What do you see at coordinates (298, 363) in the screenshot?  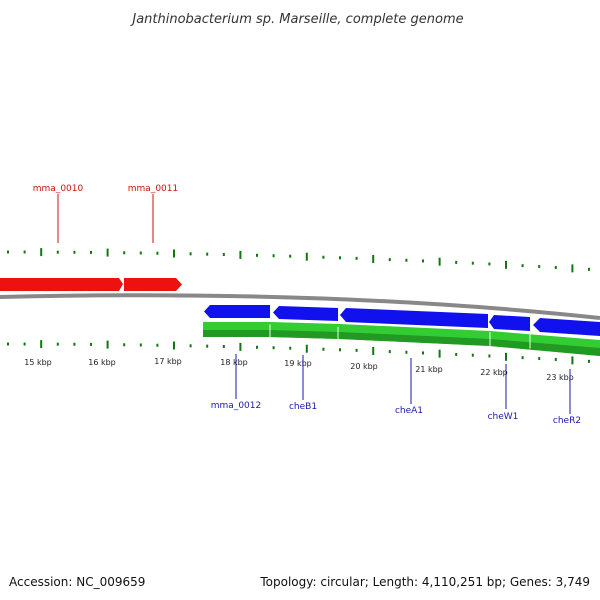 I see `scale-label: 19 kbp` at bounding box center [298, 363].